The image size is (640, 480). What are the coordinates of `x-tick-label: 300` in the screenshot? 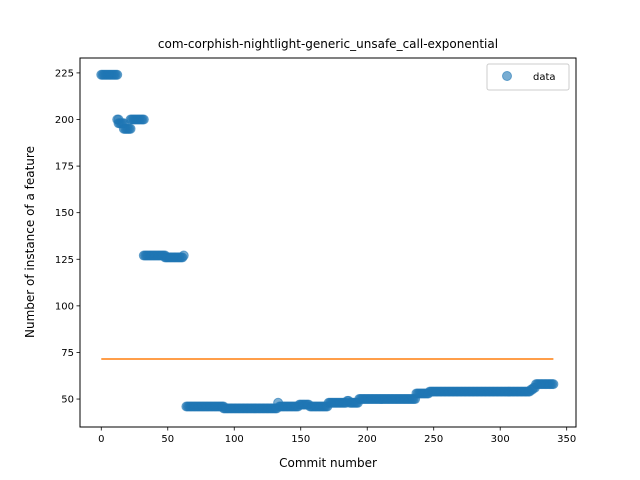 It's located at (500, 439).